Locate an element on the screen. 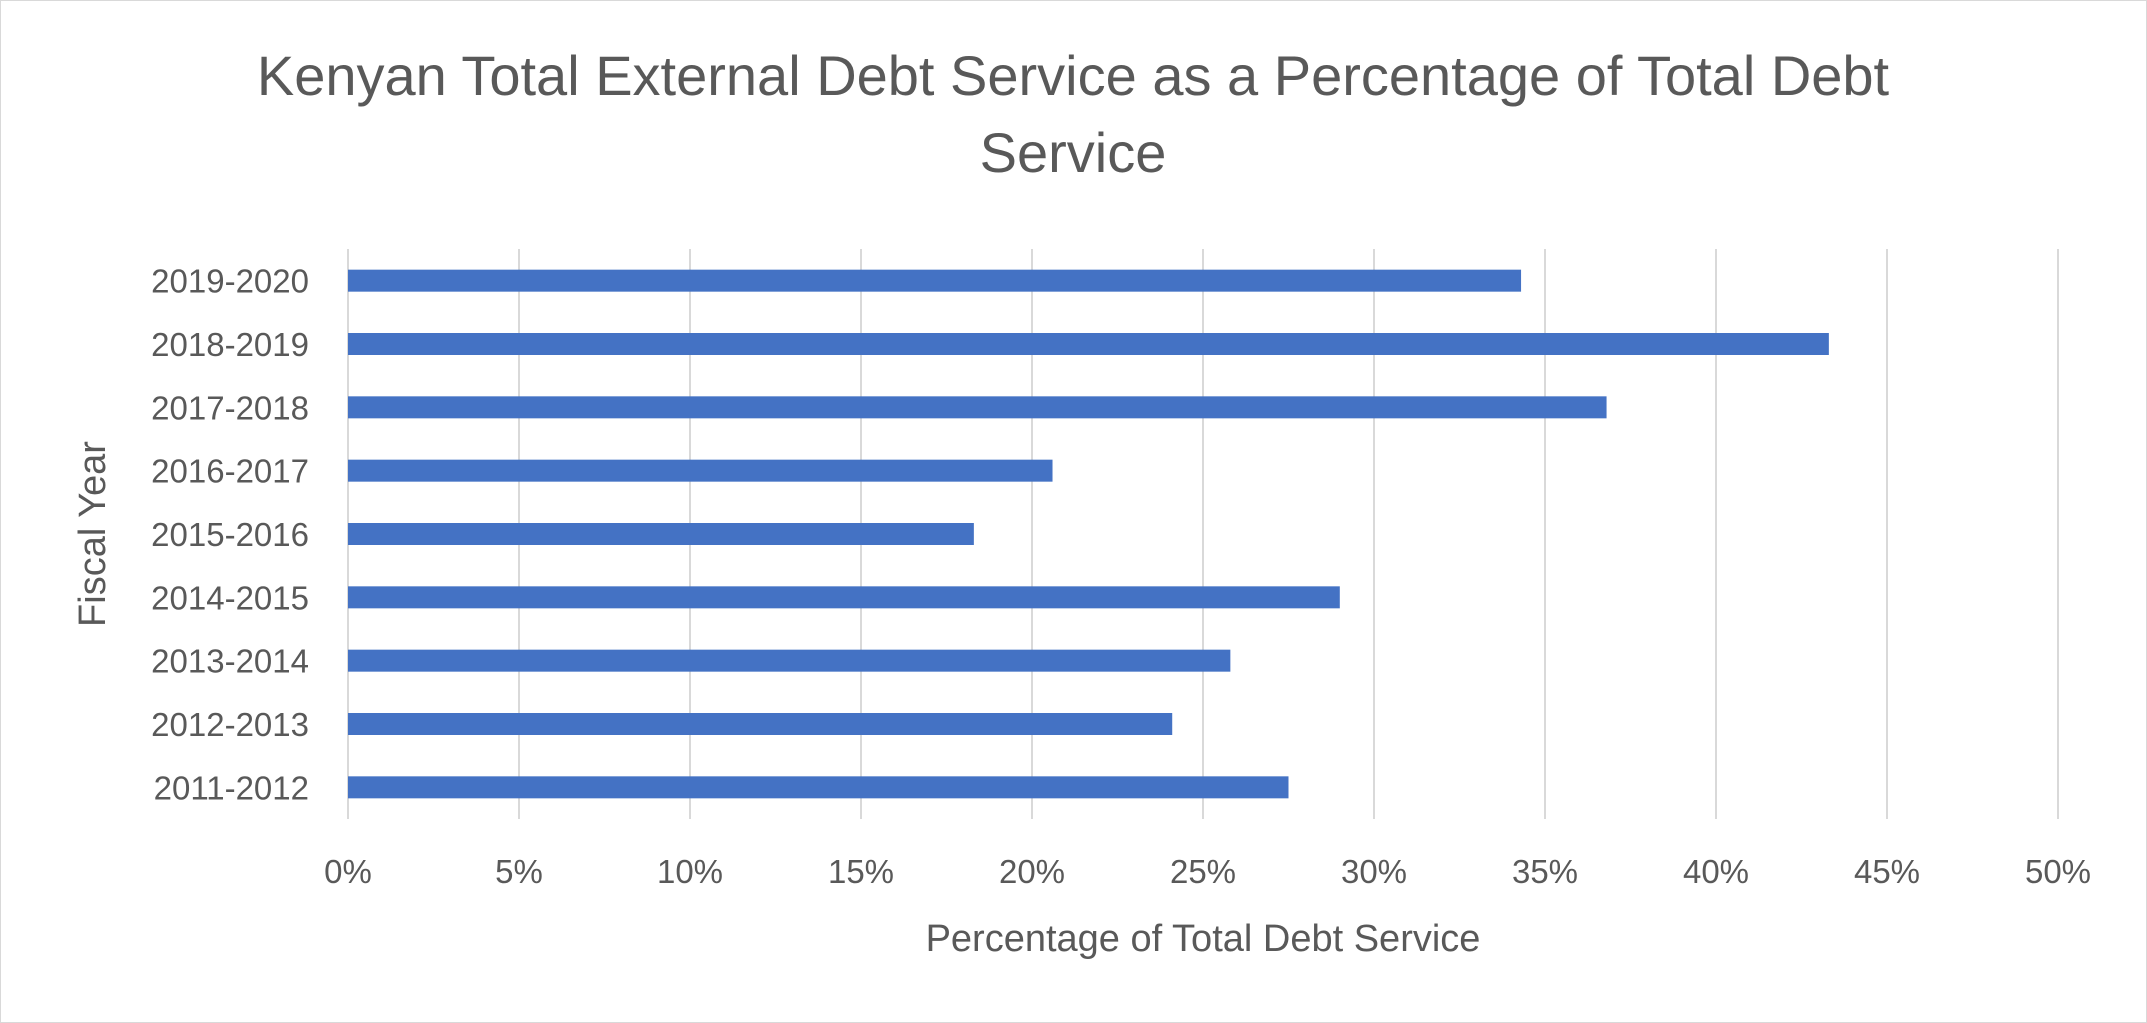 This screenshot has width=2147, height=1023. x-tick-label: 50% is located at coordinates (2058, 871).